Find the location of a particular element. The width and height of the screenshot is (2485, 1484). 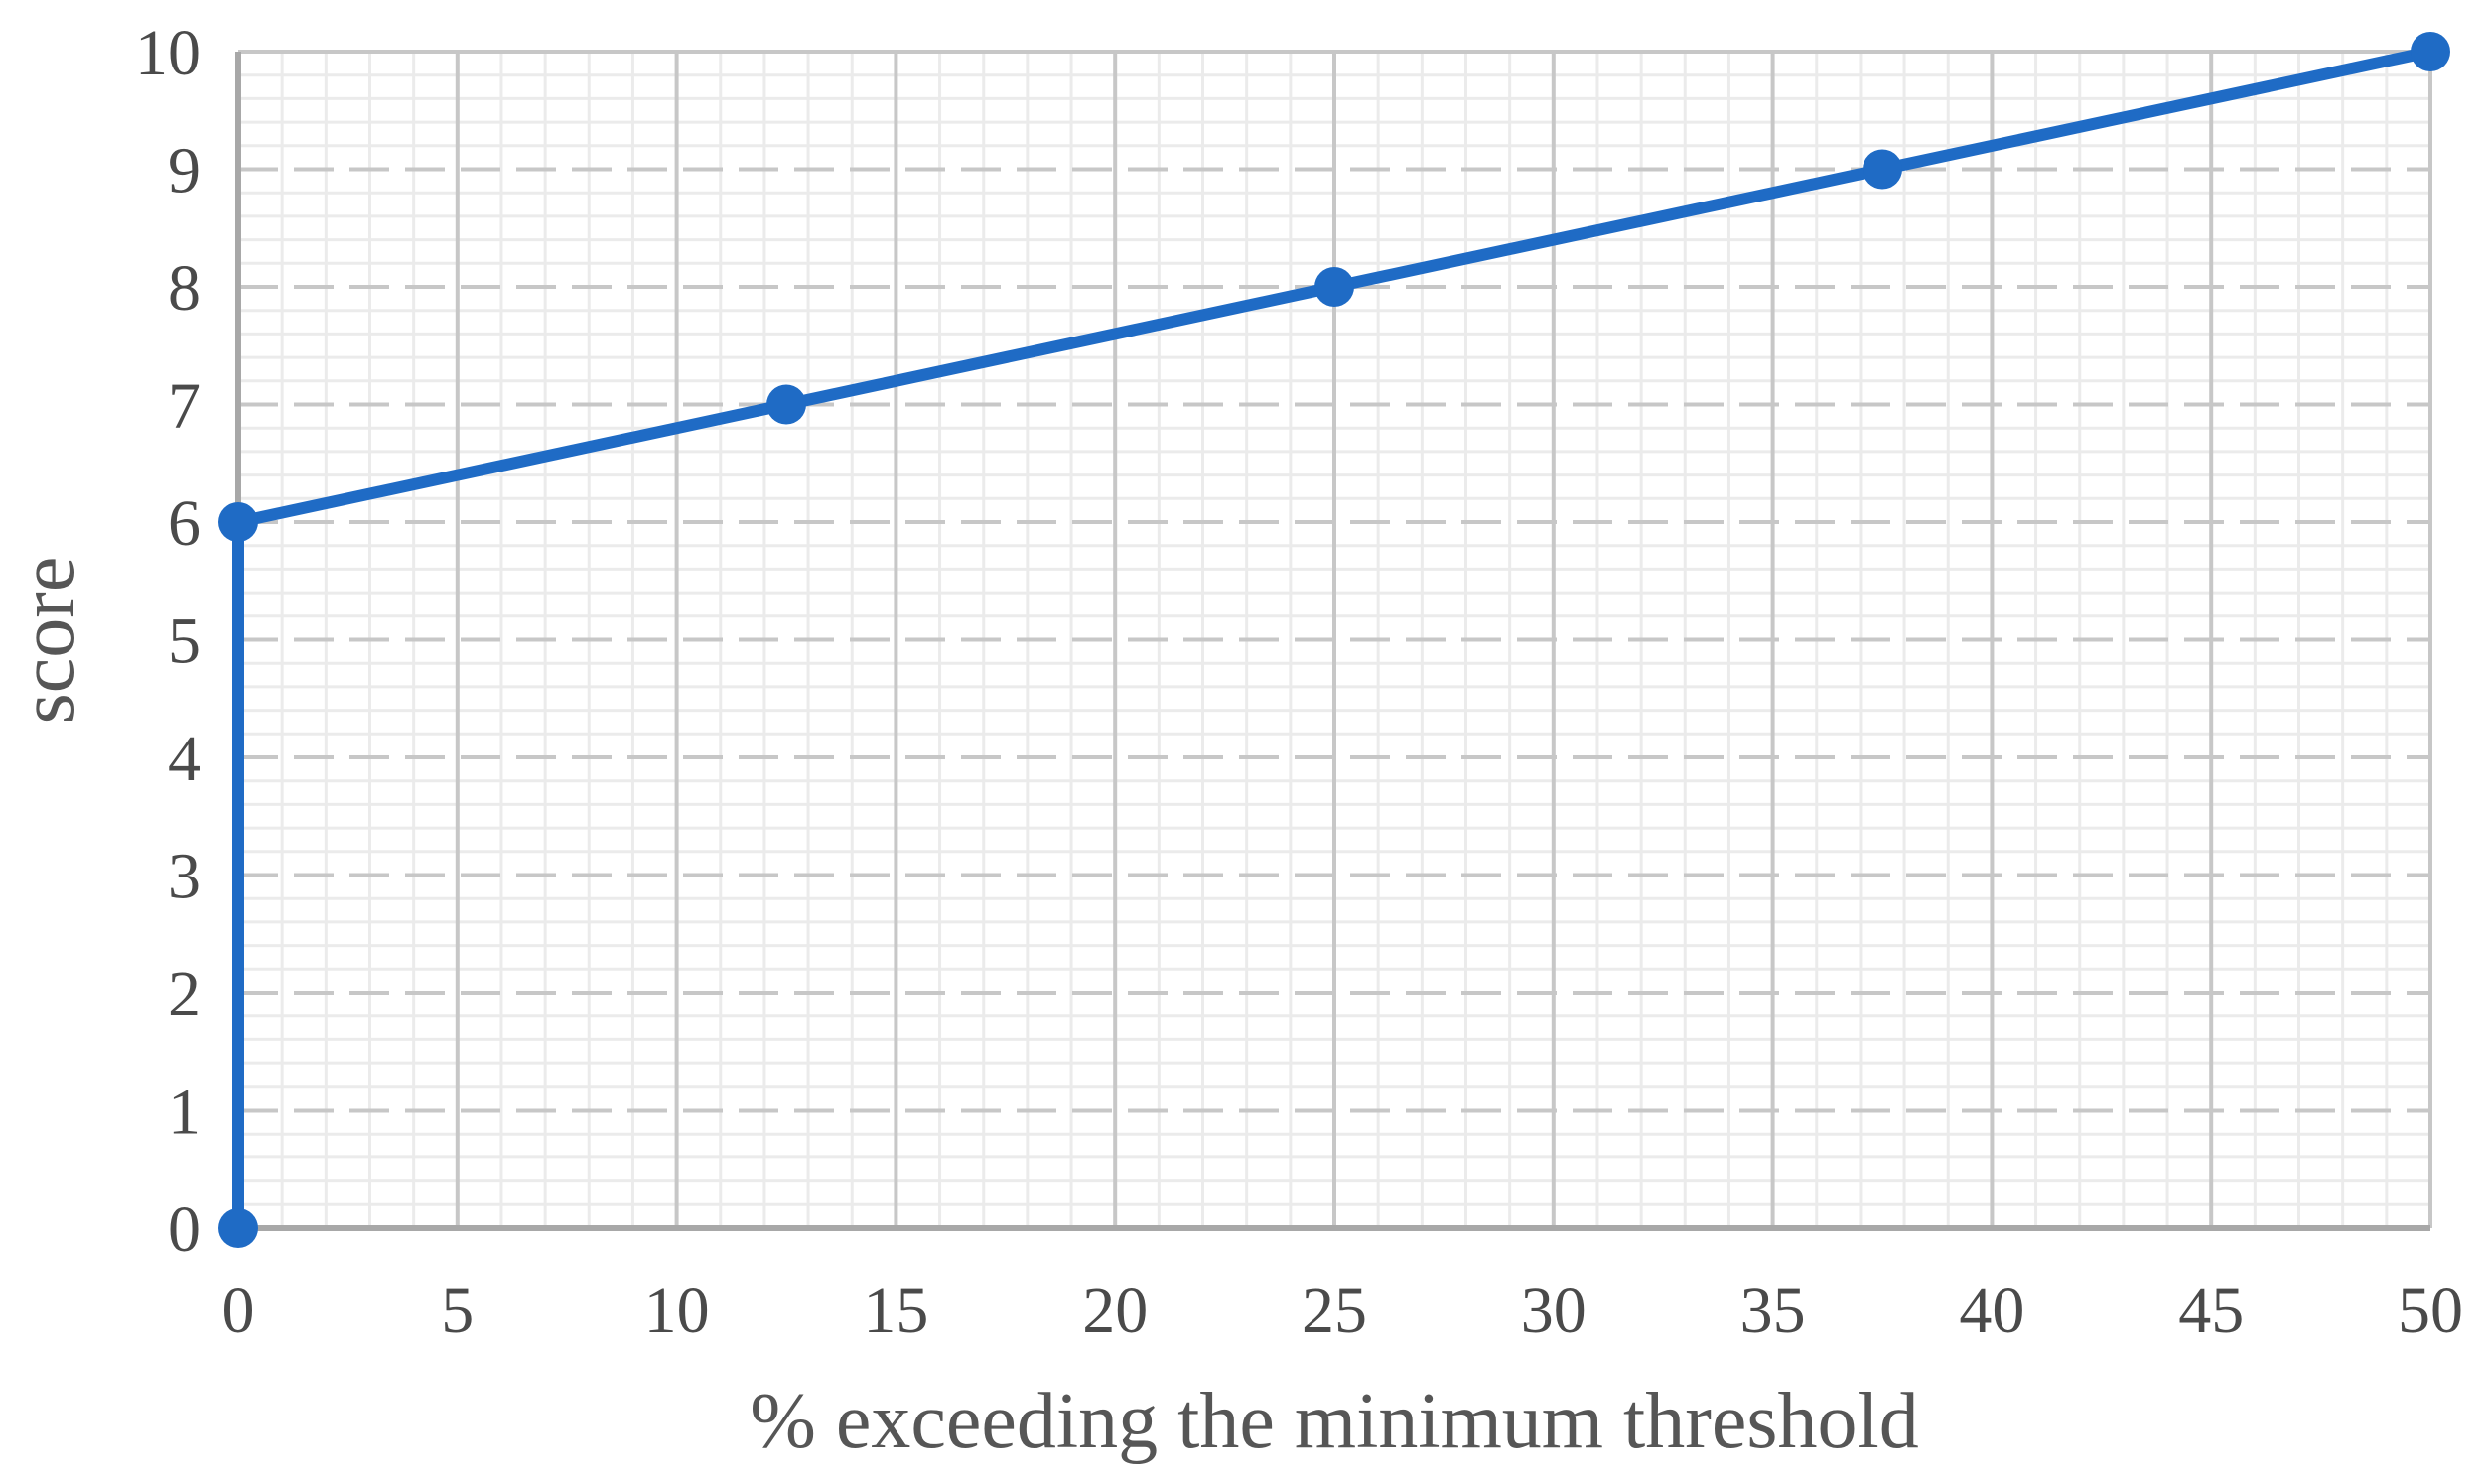

x-tick-label: 50 is located at coordinates (2430, 1311).